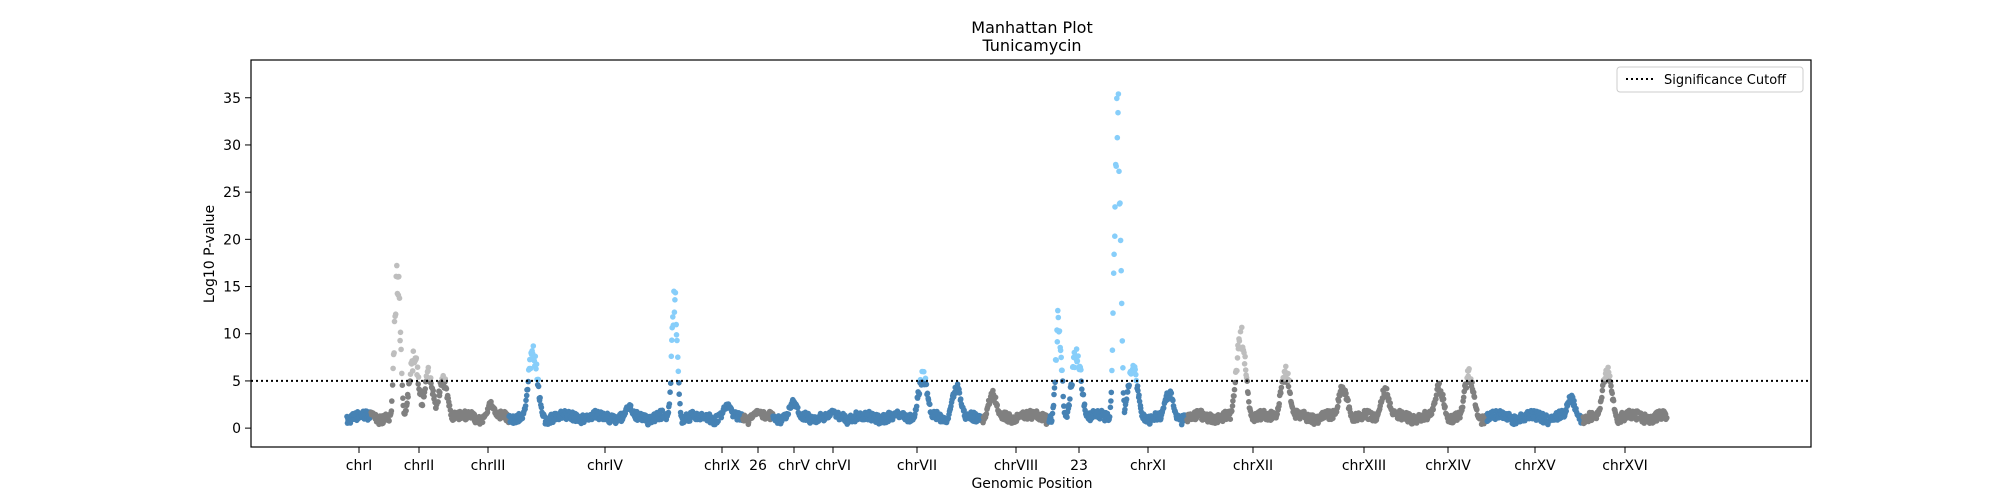  Describe the element at coordinates (237, 264) in the screenshot. I see `y-axis: 0 5 10 15 20 25 30 35` at that location.